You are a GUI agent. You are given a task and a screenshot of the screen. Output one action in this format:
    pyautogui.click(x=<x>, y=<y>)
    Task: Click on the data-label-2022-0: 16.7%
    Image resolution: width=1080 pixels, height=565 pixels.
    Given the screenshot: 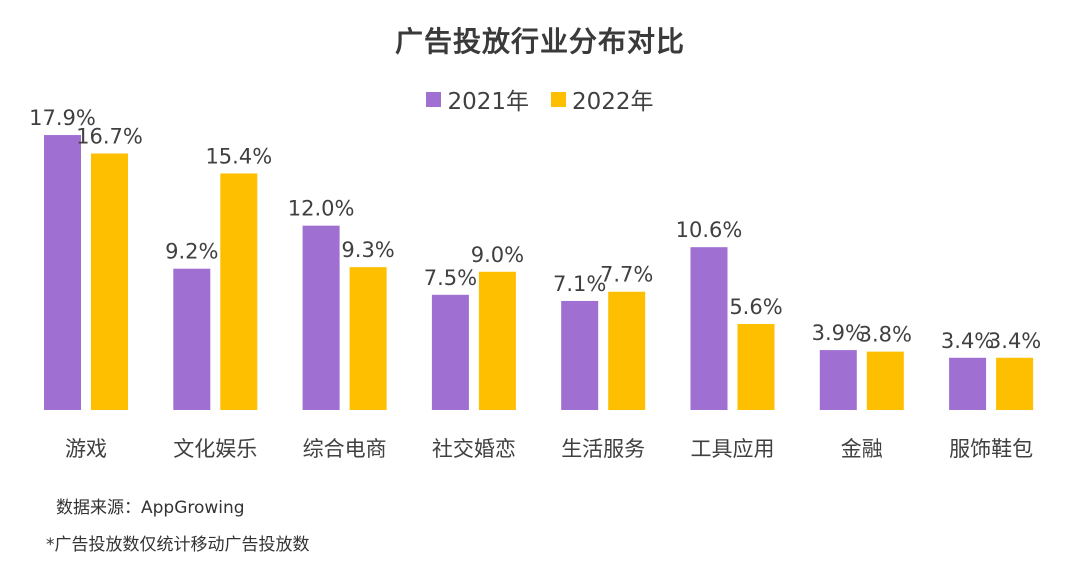 What is the action you would take?
    pyautogui.click(x=109, y=136)
    